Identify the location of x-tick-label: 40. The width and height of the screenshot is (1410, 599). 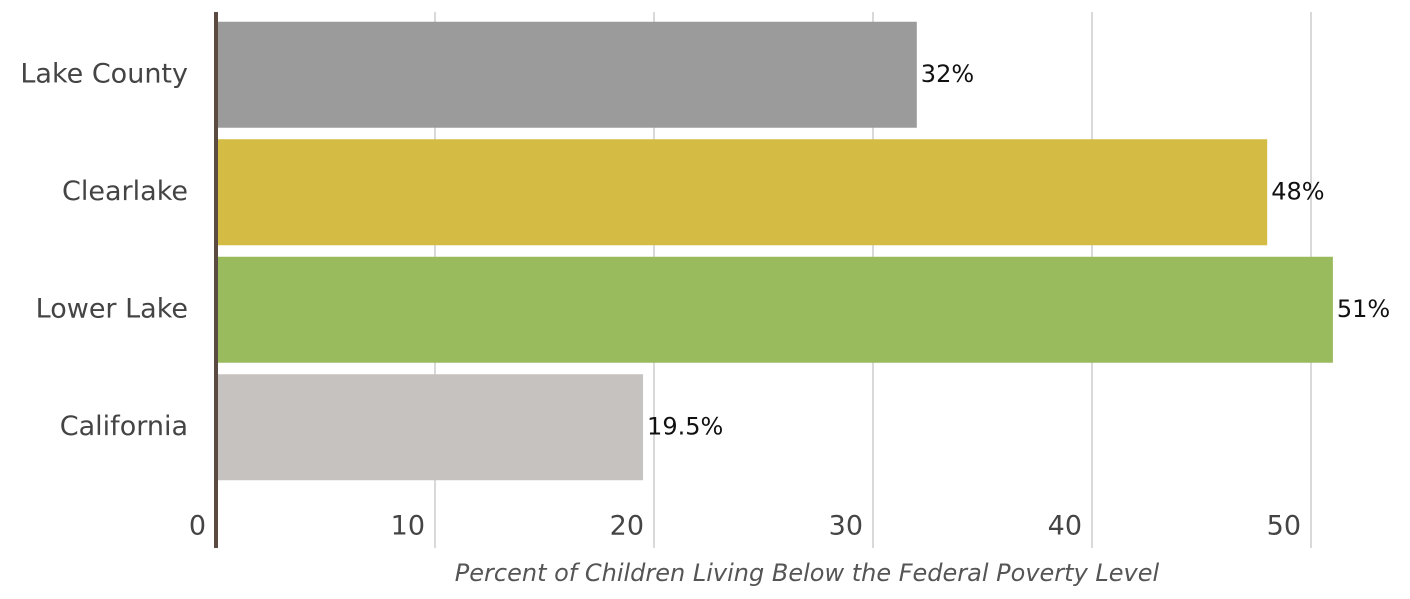
(1065, 526).